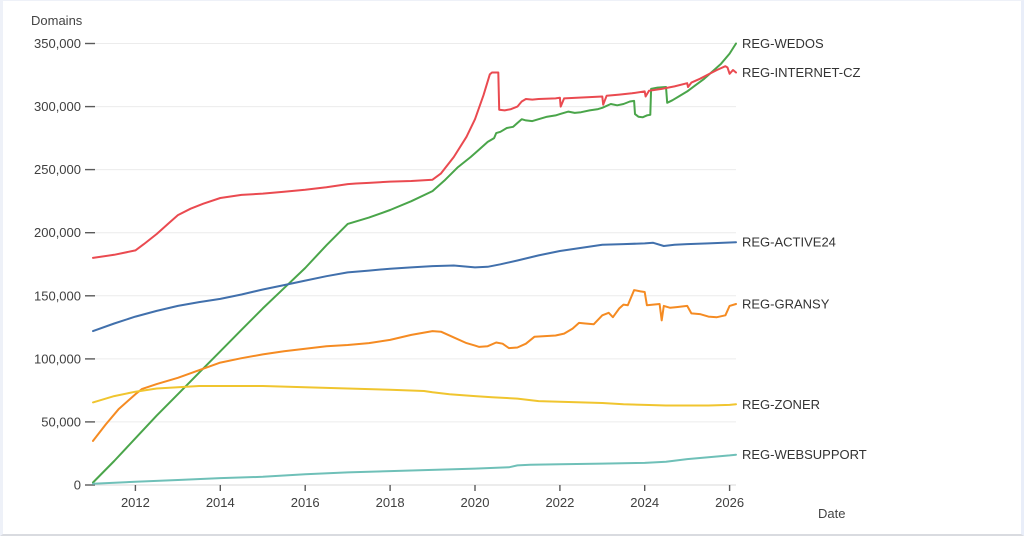  Describe the element at coordinates (801, 72) in the screenshot. I see `series-end-label-REG-INTERNET-CZ: REG-INTERNET-CZ` at that location.